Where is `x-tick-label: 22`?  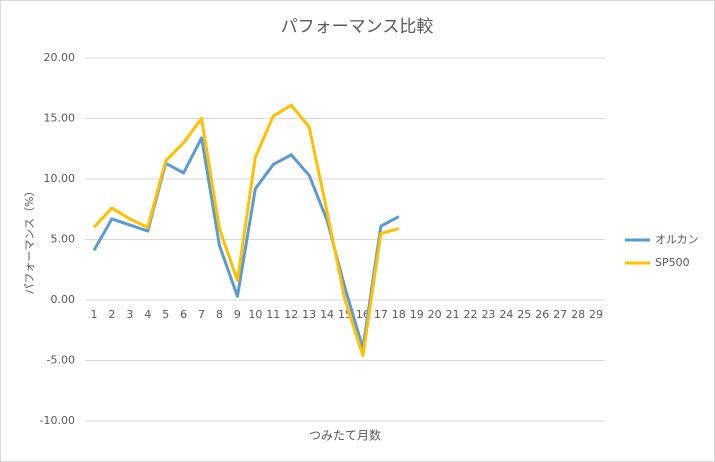
x-tick-label: 22 is located at coordinates (471, 314).